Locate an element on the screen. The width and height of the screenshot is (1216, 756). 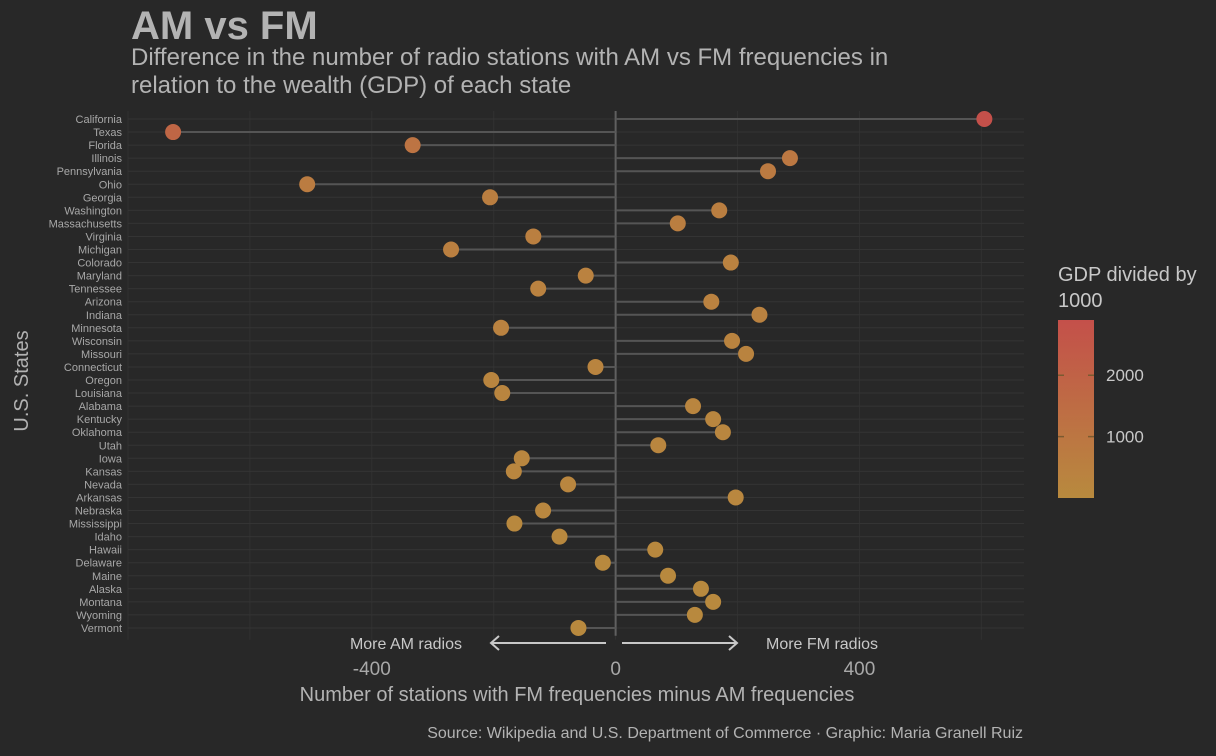
y-tick-label: Wyoming is located at coordinates (99, 616).